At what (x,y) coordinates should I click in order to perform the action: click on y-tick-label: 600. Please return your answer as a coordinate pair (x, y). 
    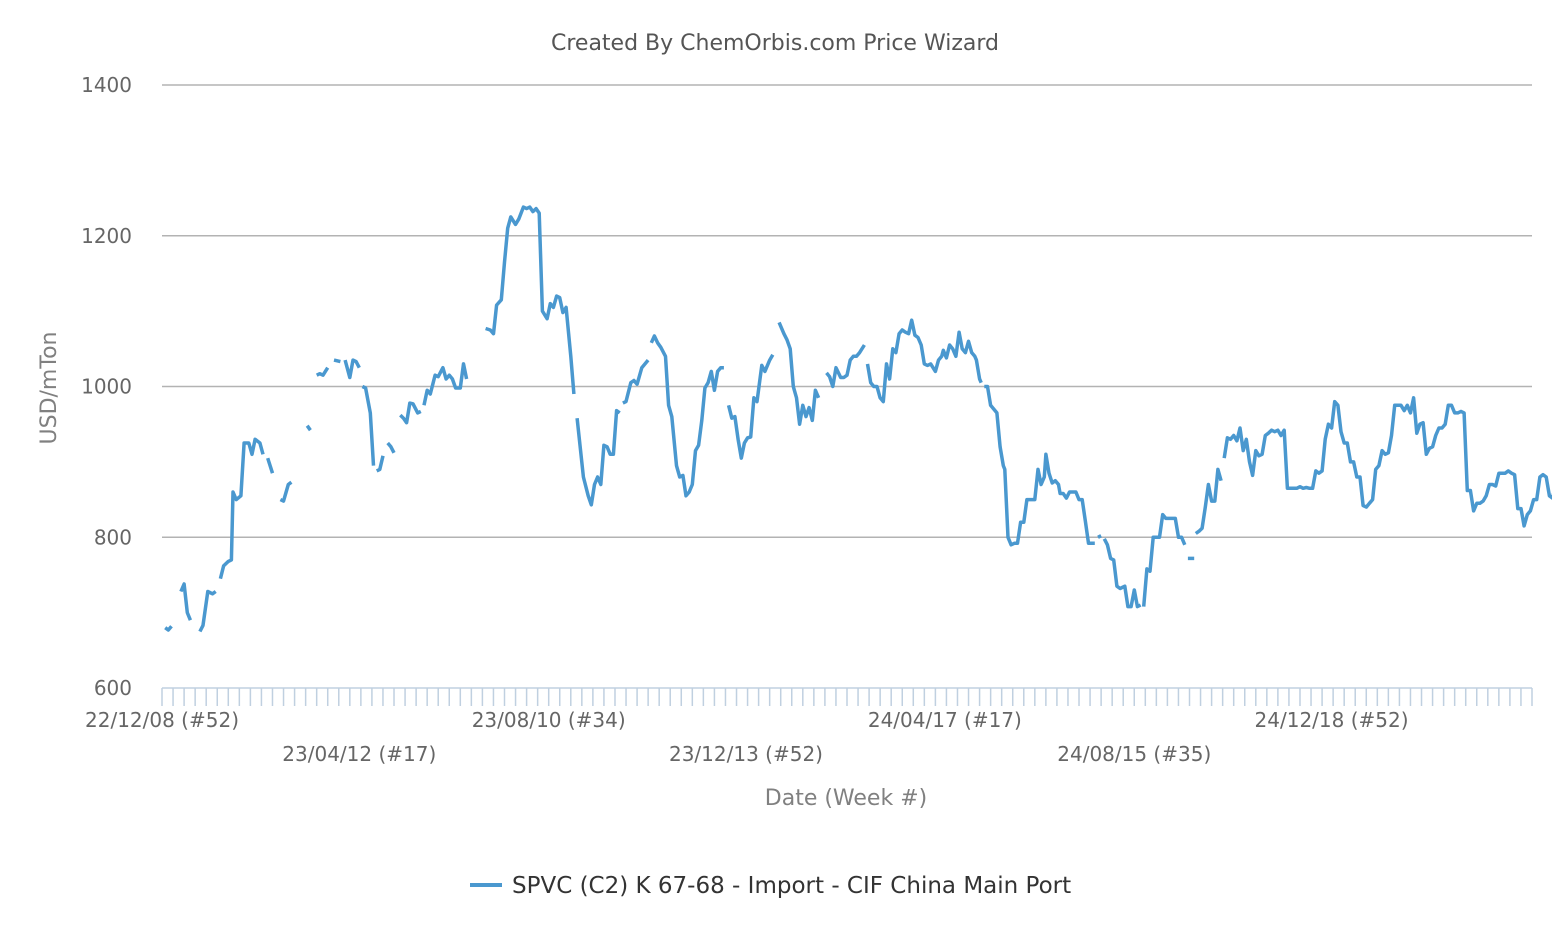
    Looking at the image, I should click on (113, 688).